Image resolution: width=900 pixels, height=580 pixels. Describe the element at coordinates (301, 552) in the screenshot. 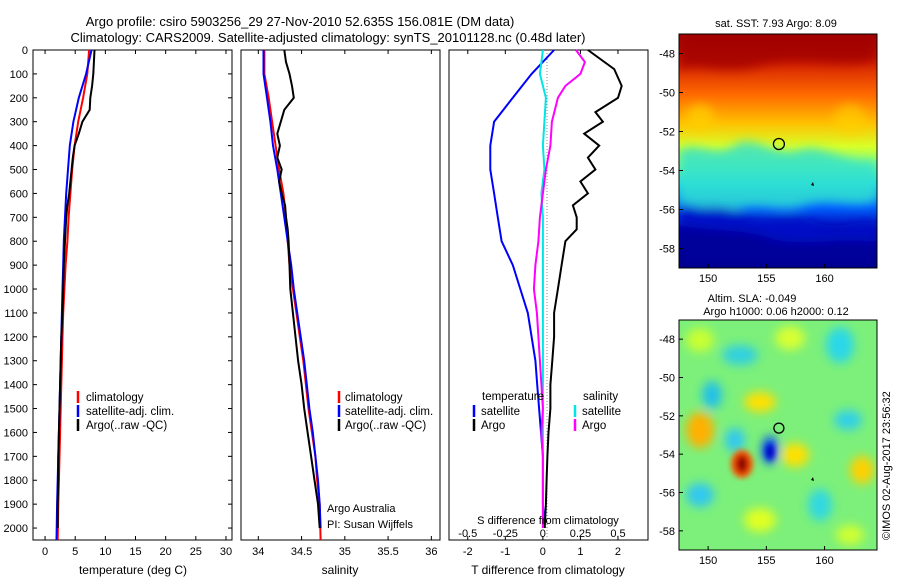

I see `x-tick-label: 34.5` at that location.